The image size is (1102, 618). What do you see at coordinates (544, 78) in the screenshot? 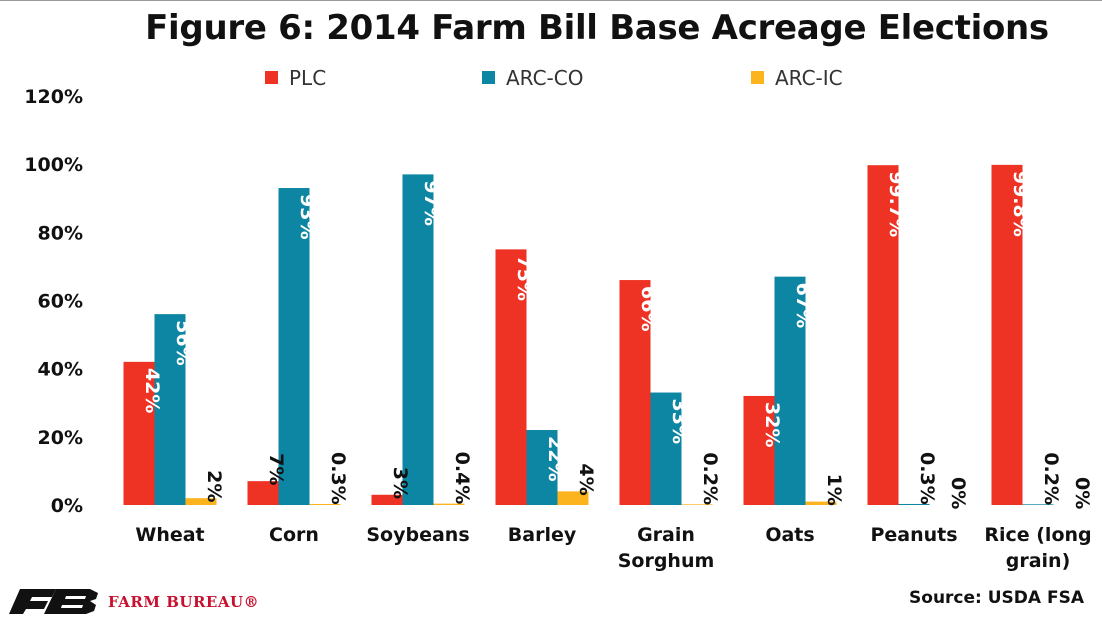
I see `legend-label-arc-co: ARC-CO` at bounding box center [544, 78].